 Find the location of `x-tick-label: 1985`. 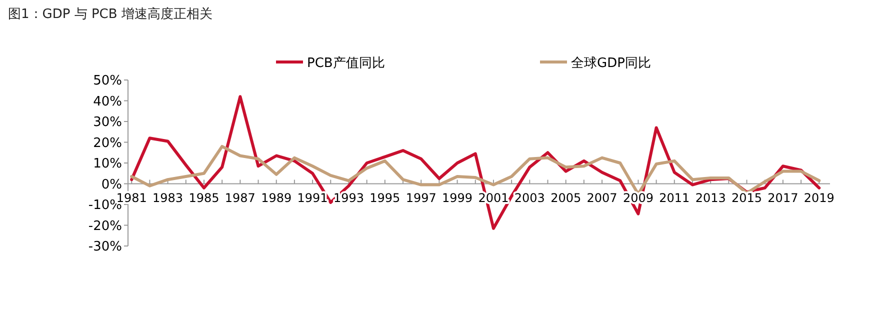

x-tick-label: 1985 is located at coordinates (204, 197).